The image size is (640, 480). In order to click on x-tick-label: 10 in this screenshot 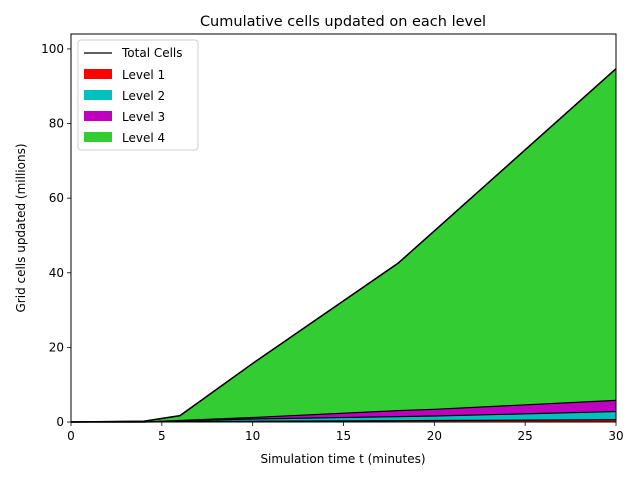, I will do `click(252, 436)`.